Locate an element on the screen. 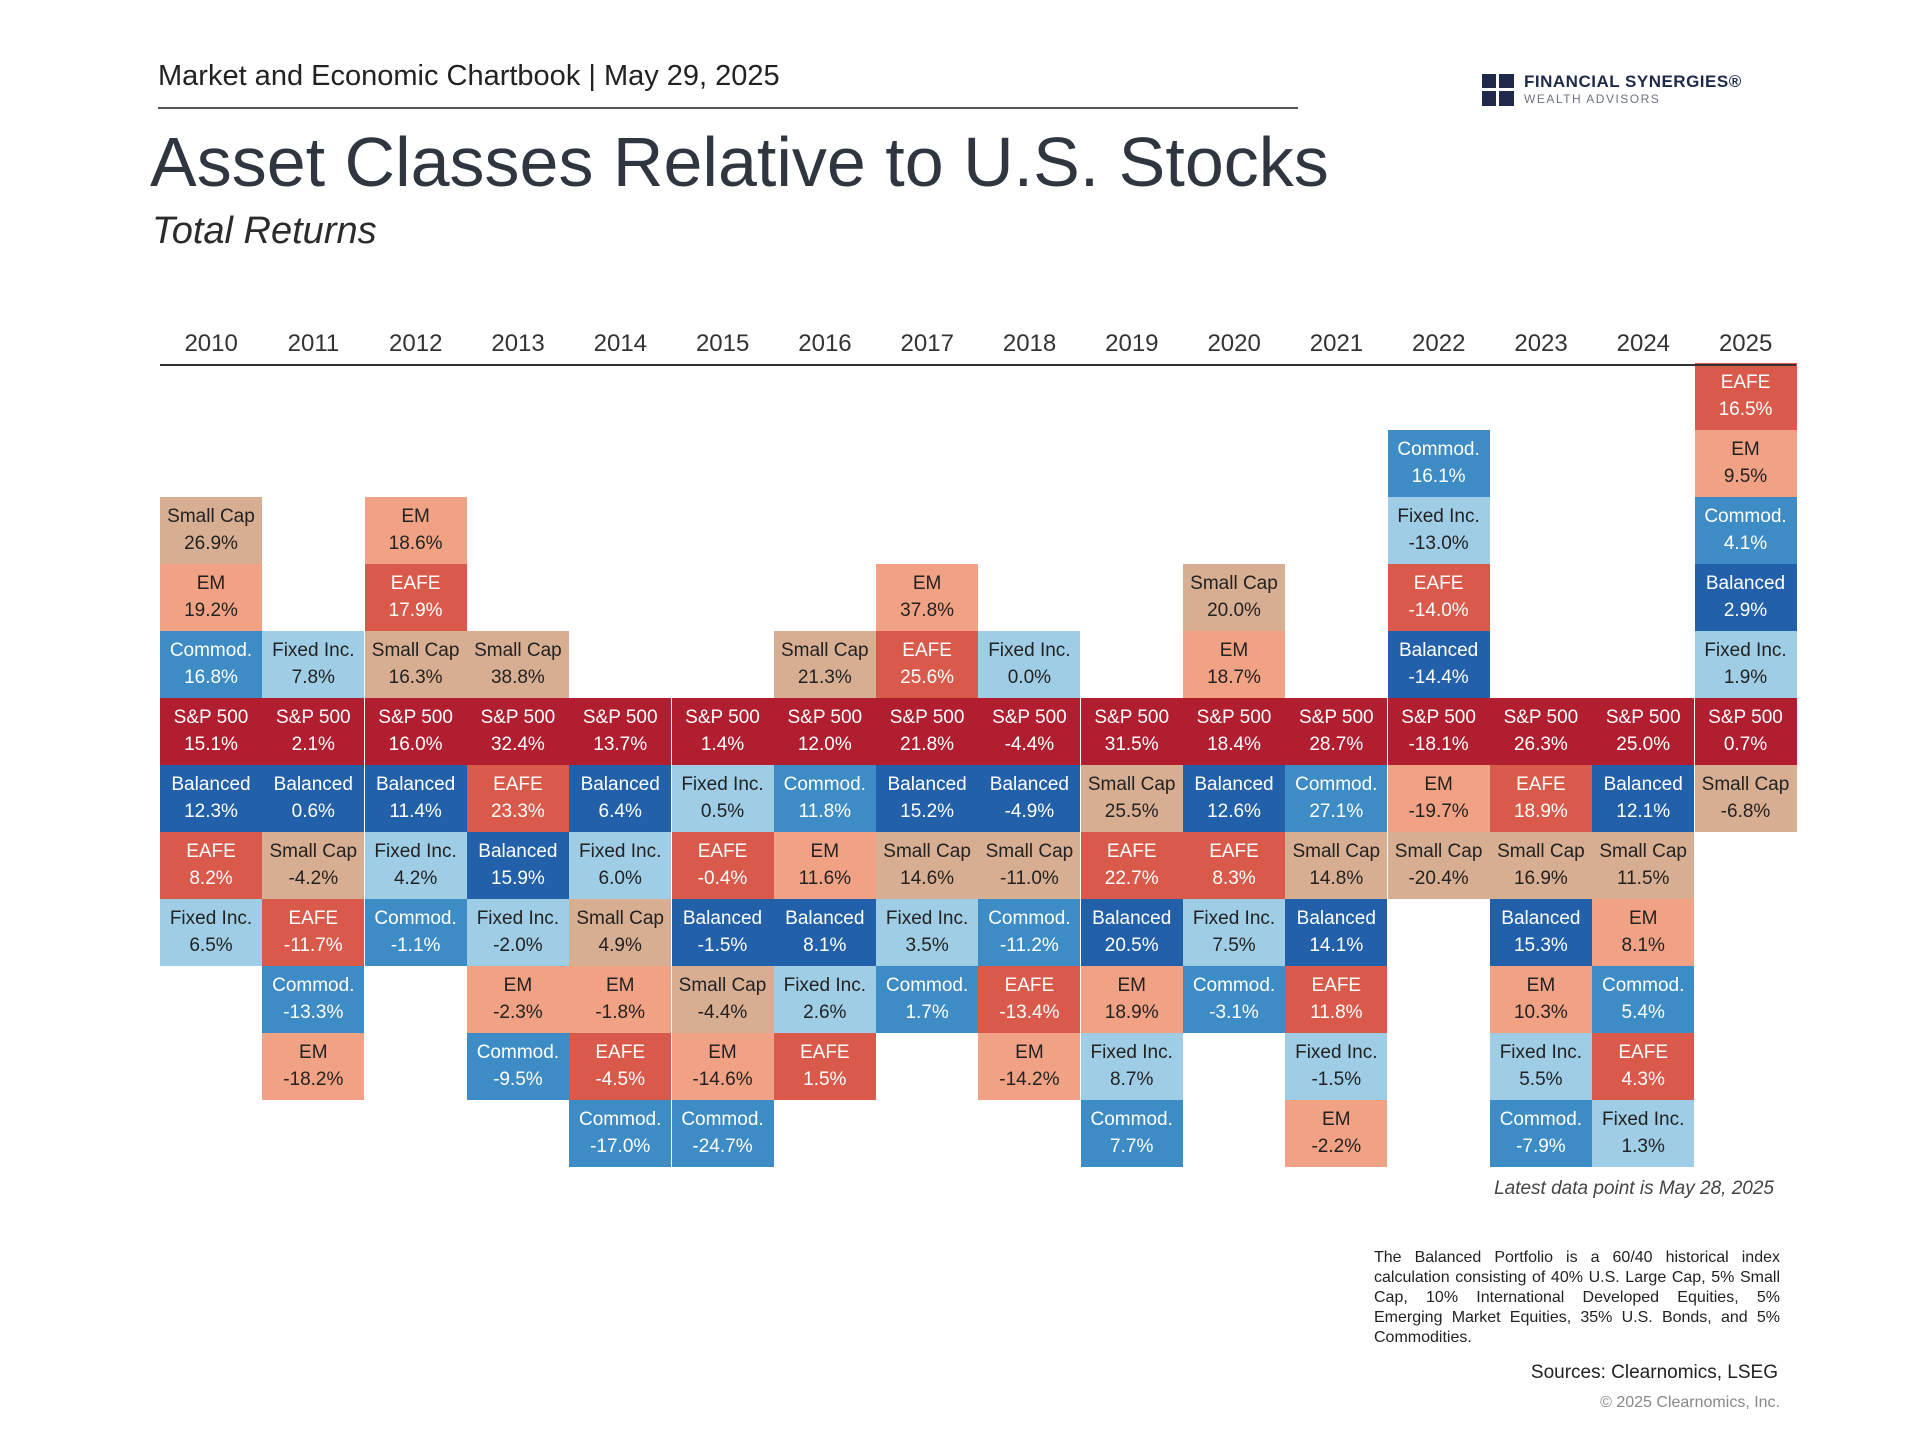 This screenshot has height=1440, width=1920. cell-eafe-2025: EAFE 16.5% is located at coordinates (1745, 396).